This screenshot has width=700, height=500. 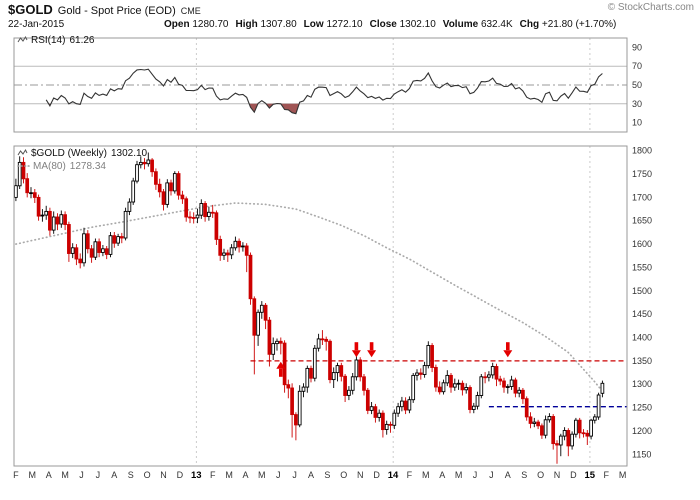 What do you see at coordinates (344, 24) in the screenshot?
I see `low-value: 1272.10` at bounding box center [344, 24].